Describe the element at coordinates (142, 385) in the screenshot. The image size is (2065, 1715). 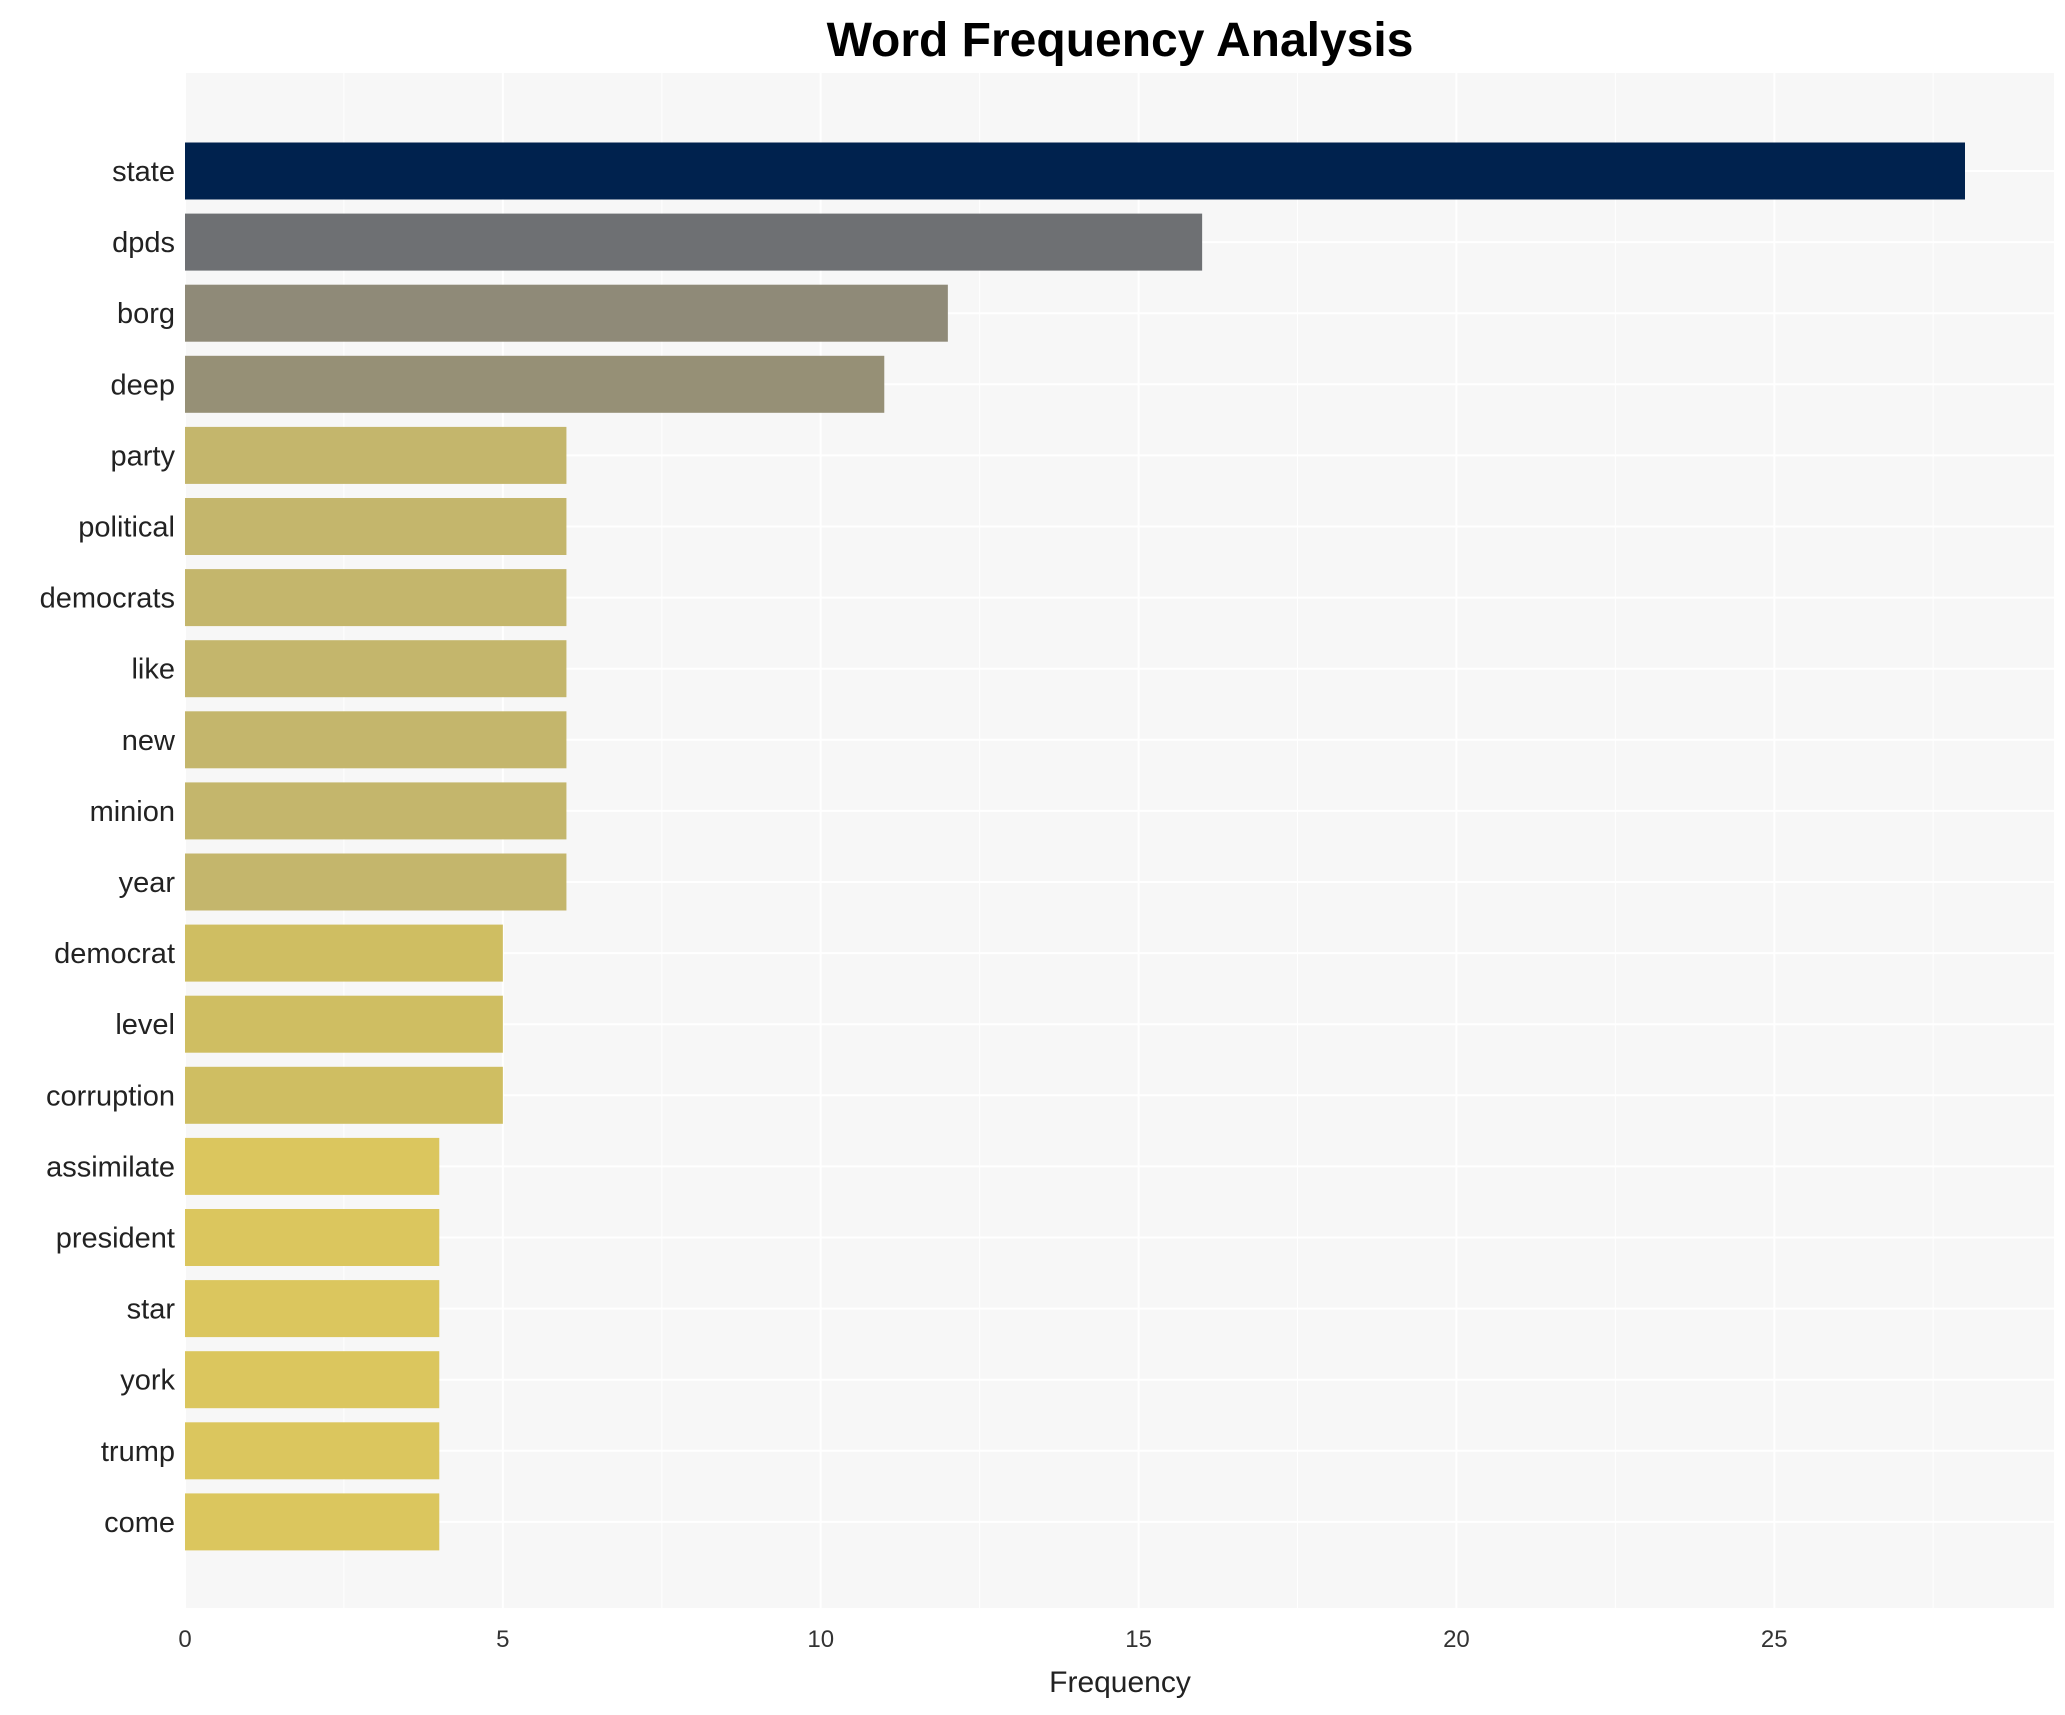
I see `y-tick-label: deep` at that location.